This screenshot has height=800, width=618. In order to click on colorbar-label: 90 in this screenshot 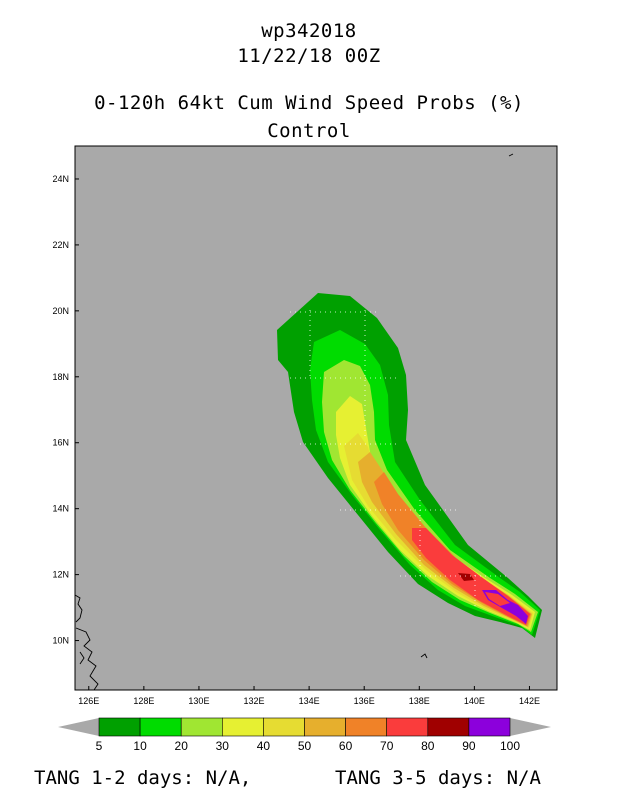, I will do `click(469, 746)`.